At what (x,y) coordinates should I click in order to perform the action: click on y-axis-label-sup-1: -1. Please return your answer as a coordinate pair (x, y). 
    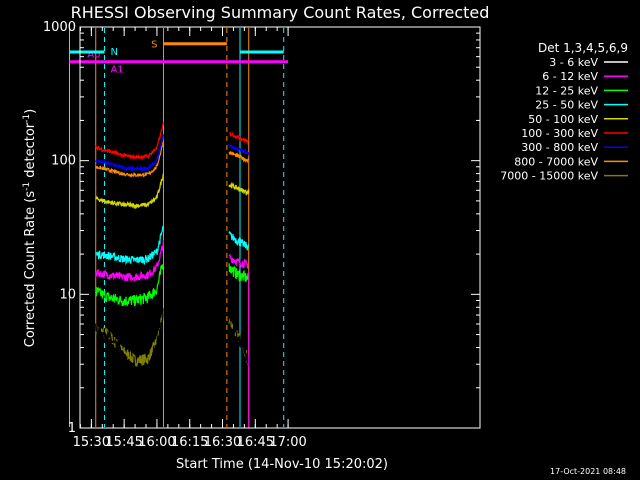
    Looking at the image, I should click on (27, 186).